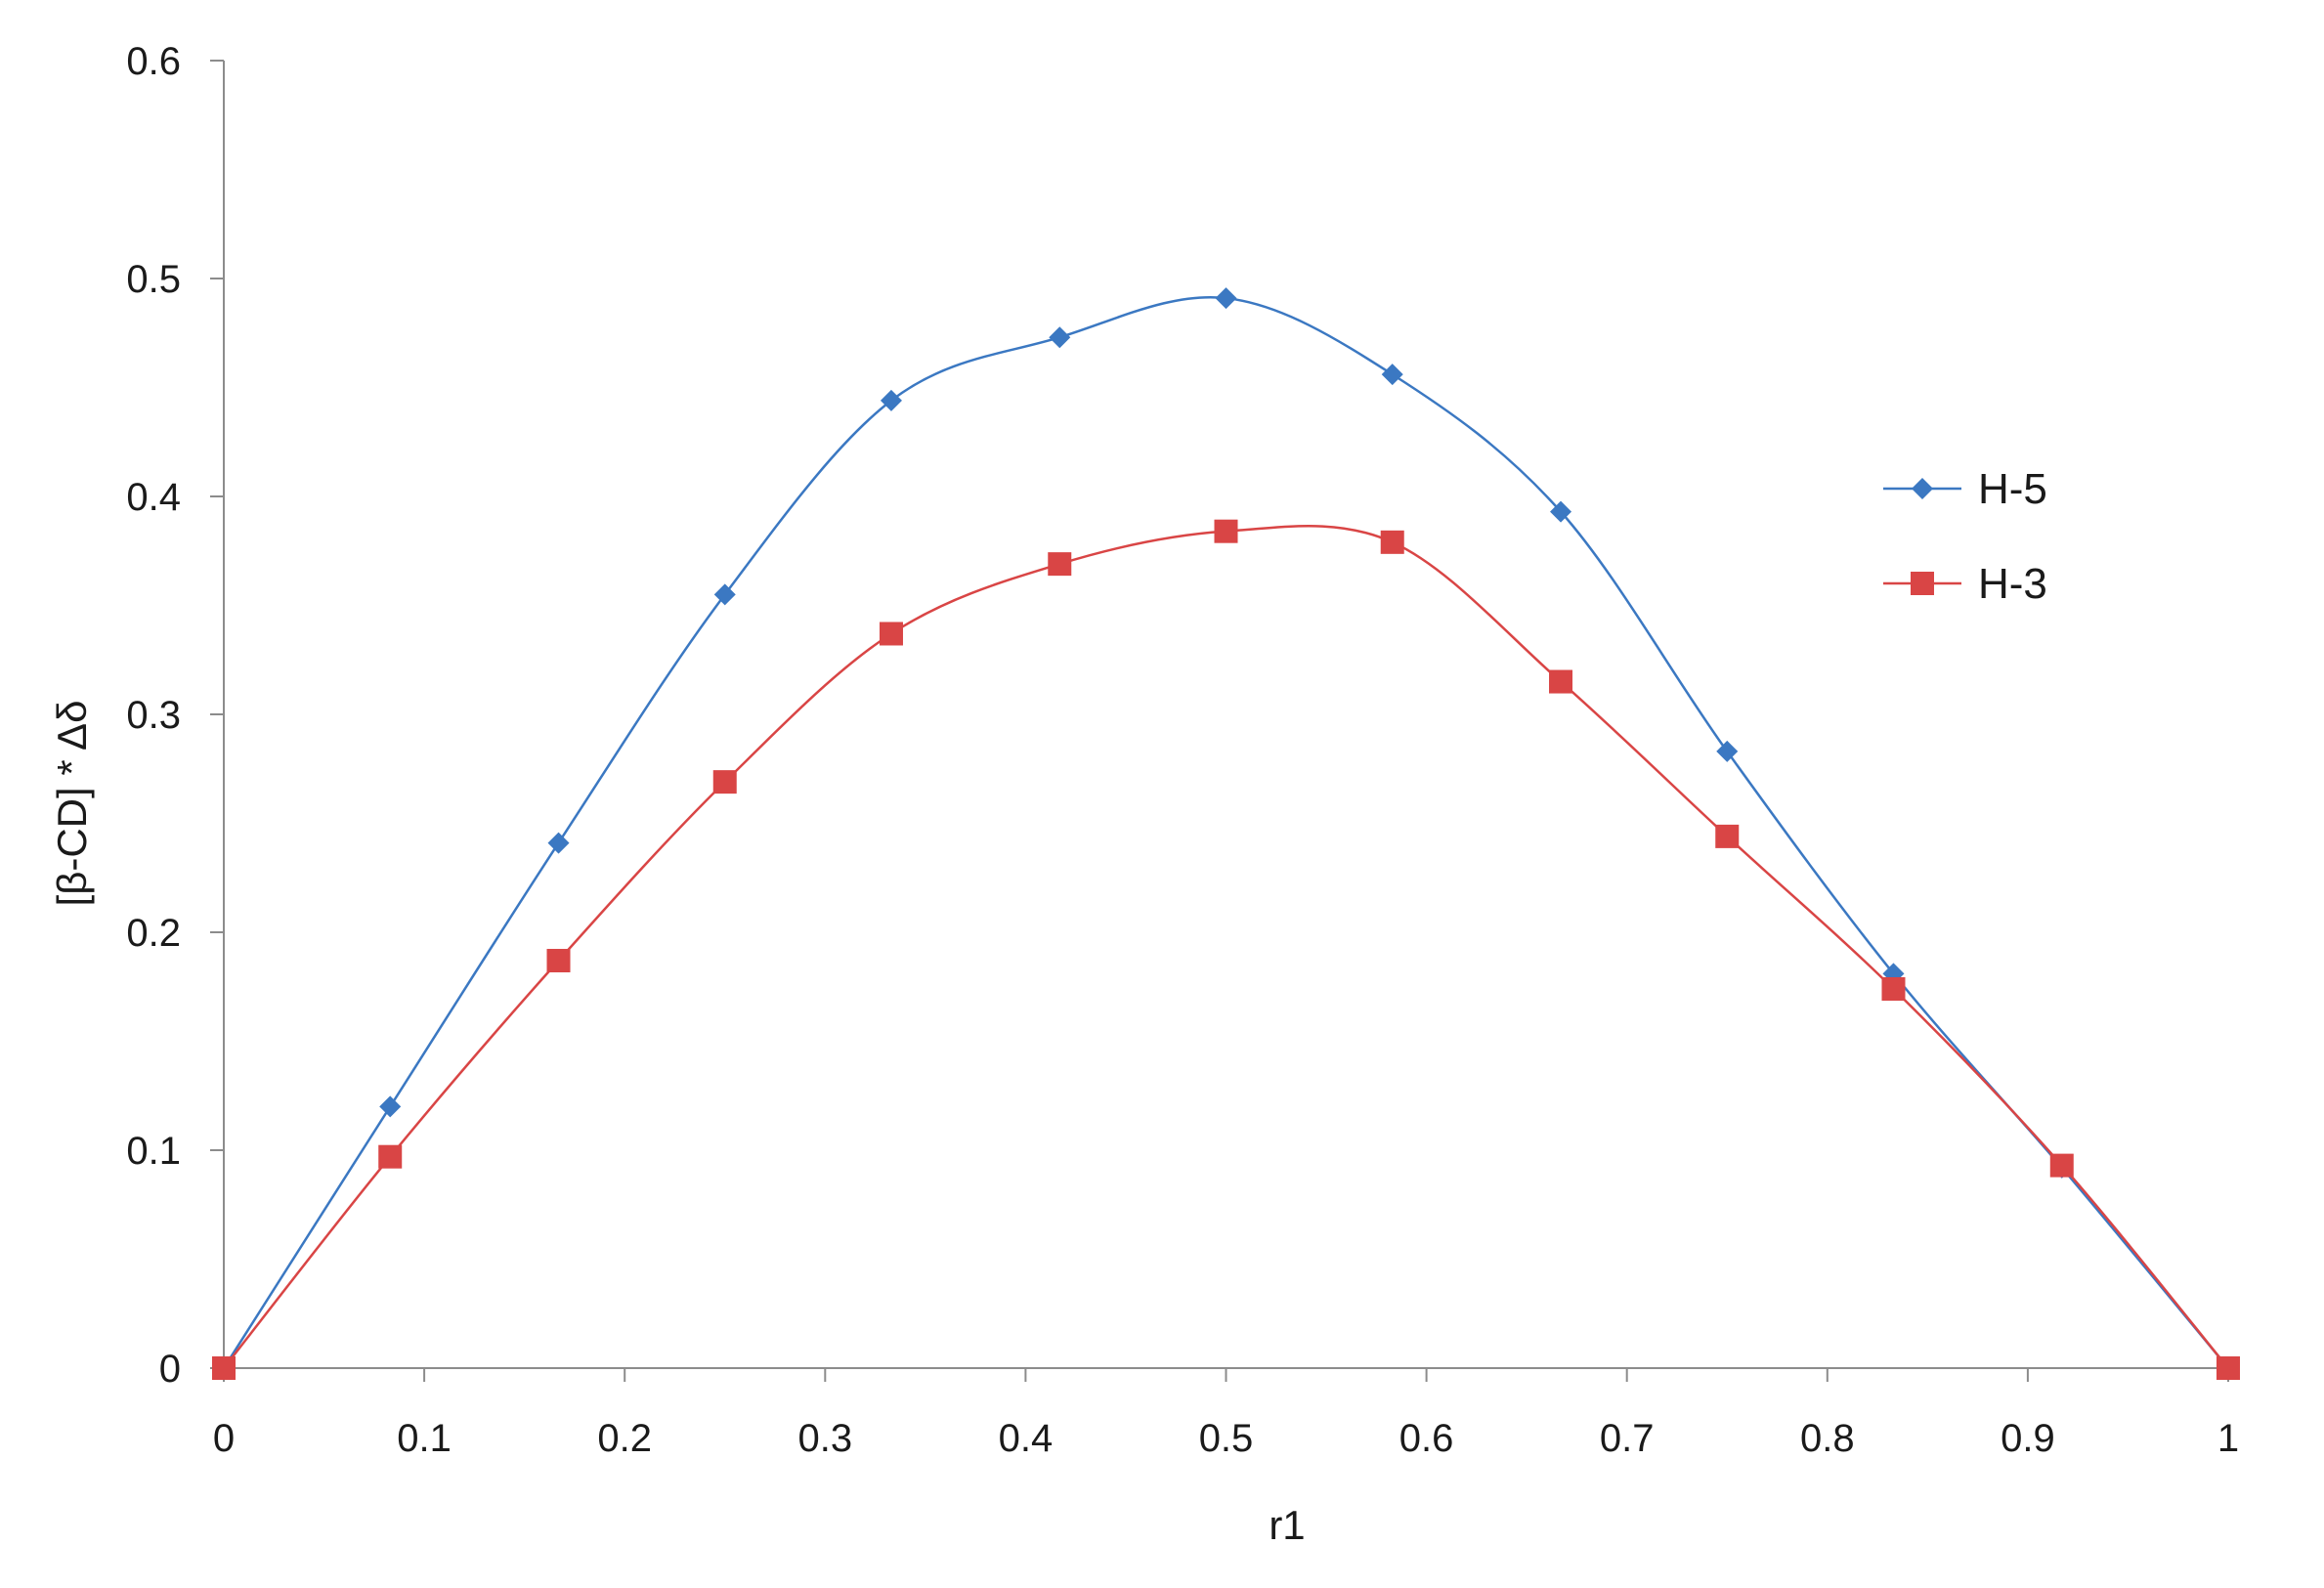 The height and width of the screenshot is (1588, 2324). Describe the element at coordinates (624, 1438) in the screenshot. I see `x-tick-label: 0.2` at that location.